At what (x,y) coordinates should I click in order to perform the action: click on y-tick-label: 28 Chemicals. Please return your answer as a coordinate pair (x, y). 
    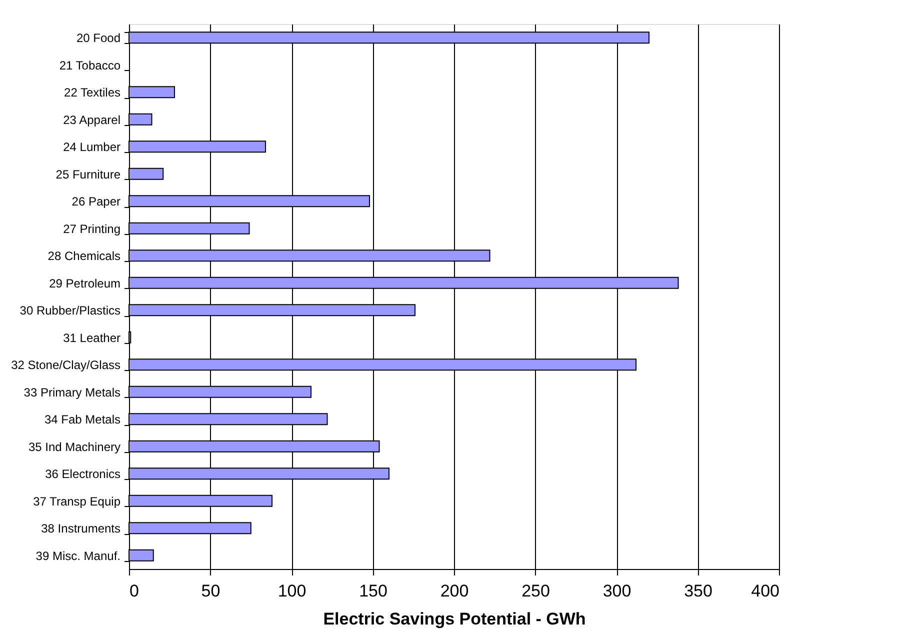
    Looking at the image, I should click on (84, 256).